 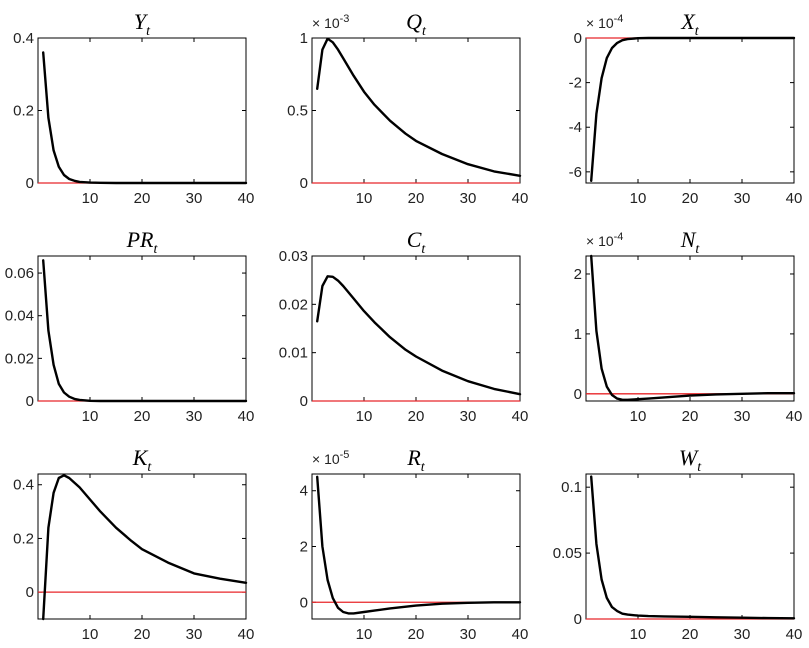 What do you see at coordinates (142, 24) in the screenshot?
I see `panel-title: Yt` at bounding box center [142, 24].